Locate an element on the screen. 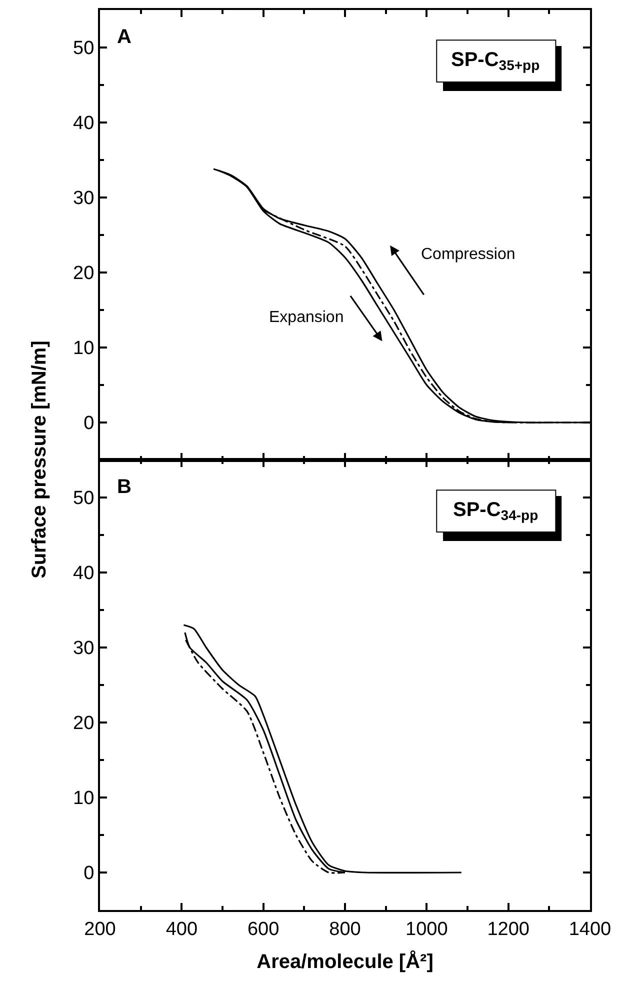  x-axis-title: Area/molecule [Å²] is located at coordinates (345, 961).